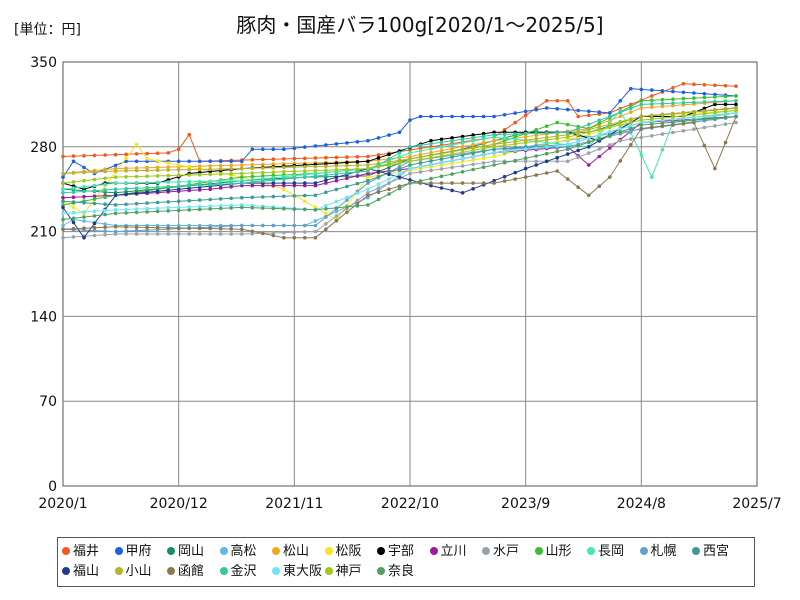 This screenshot has width=800, height=600. What do you see at coordinates (80, 572) in the screenshot?
I see `legend-item: 福山` at bounding box center [80, 572].